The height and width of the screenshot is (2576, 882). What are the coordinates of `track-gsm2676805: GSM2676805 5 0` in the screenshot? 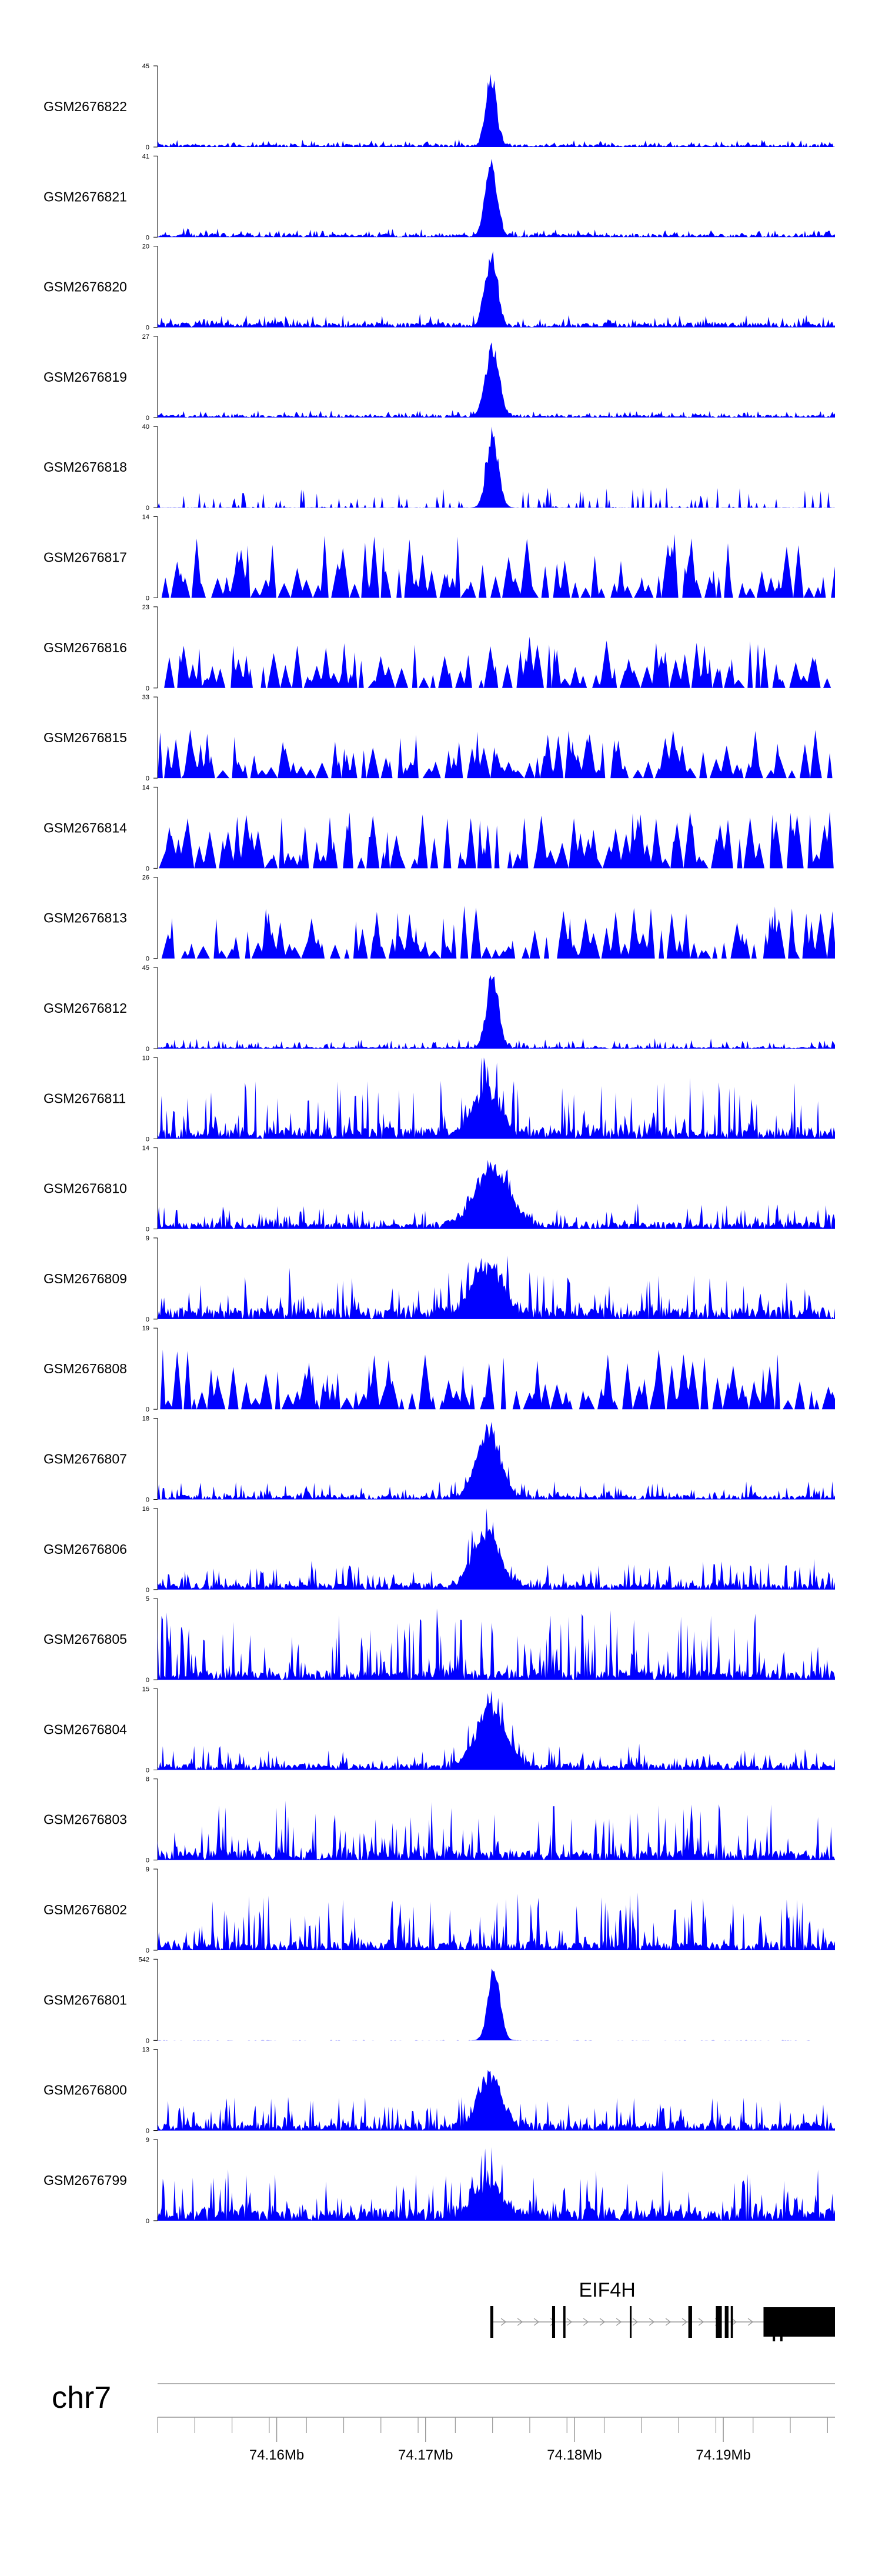 It's located at (439, 1640).